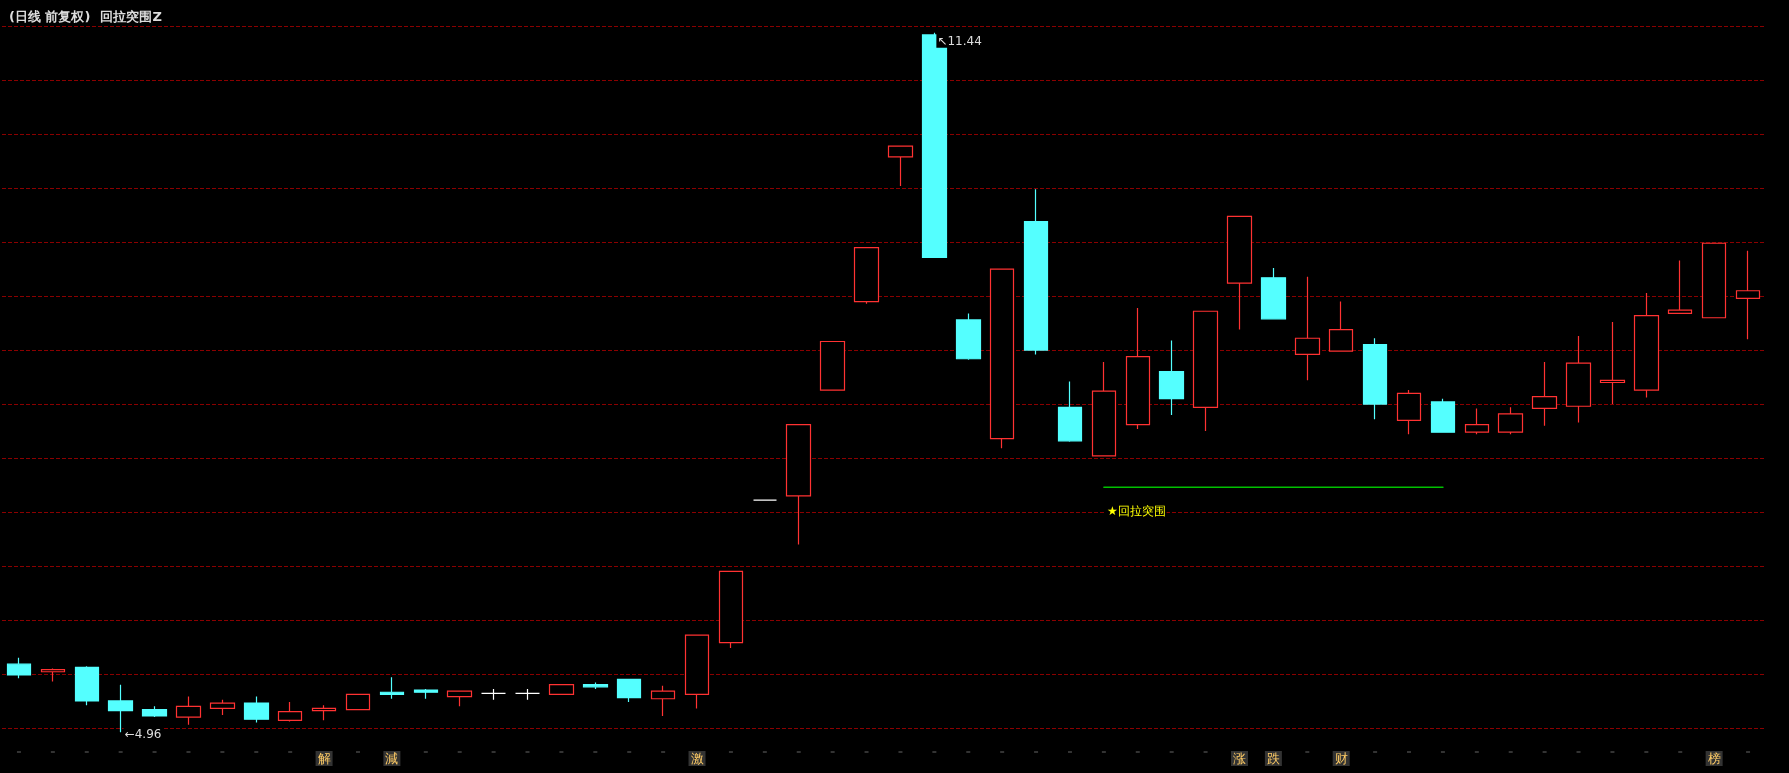 The width and height of the screenshot is (1789, 773). What do you see at coordinates (697, 758) in the screenshot?
I see `x-tick-label: 激` at bounding box center [697, 758].